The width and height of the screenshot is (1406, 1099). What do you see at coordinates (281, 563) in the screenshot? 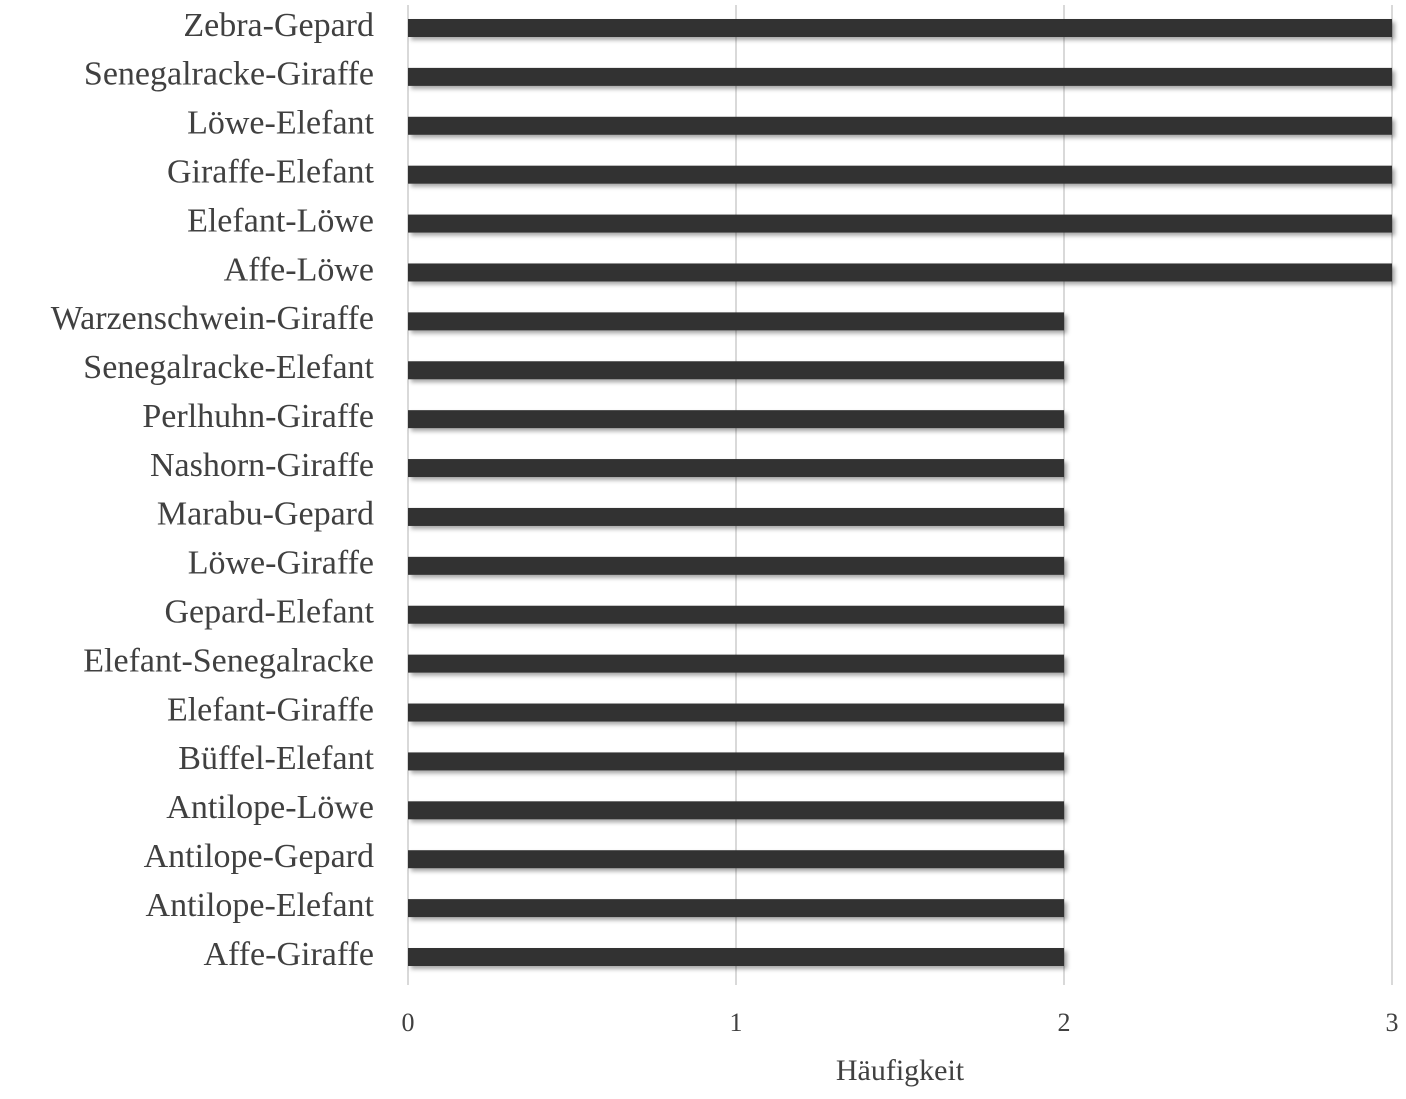
I see `y-tick-label: Löwe-Giraffe` at bounding box center [281, 563].